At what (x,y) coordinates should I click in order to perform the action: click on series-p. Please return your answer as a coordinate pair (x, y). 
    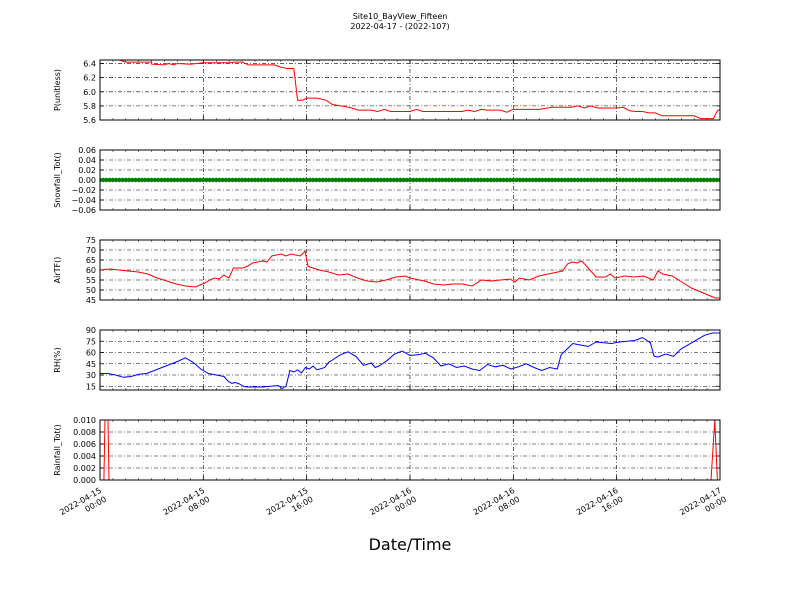
    Looking at the image, I should click on (410, 90).